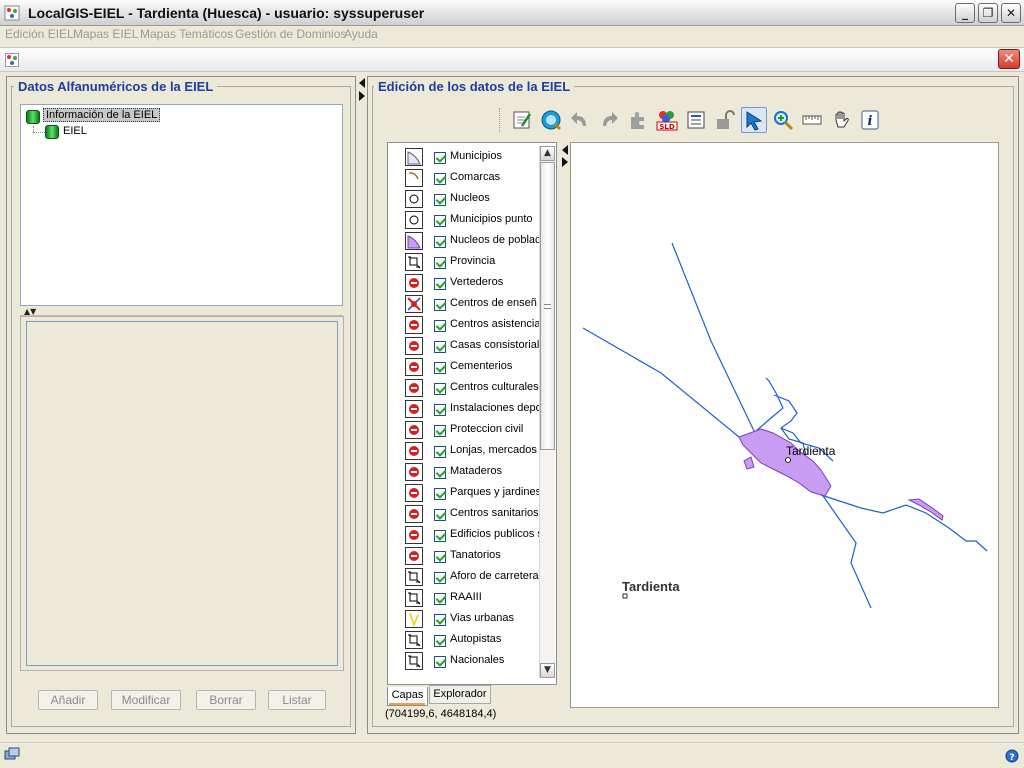 Image resolution: width=1024 pixels, height=768 pixels. Describe the element at coordinates (473, 261) in the screenshot. I see `layer-name: Provincia` at that location.